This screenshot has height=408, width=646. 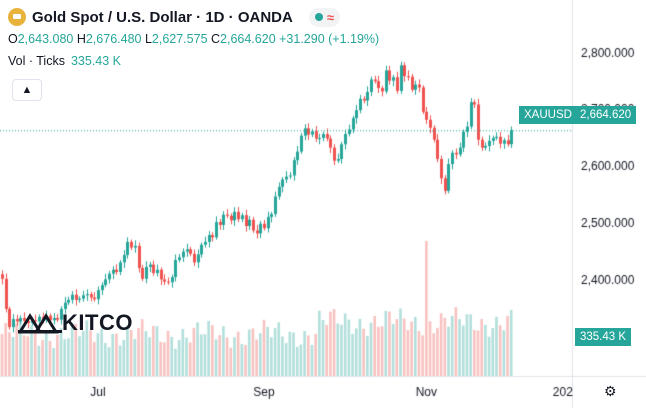 I want to click on high-key: H, so click(x=81, y=39).